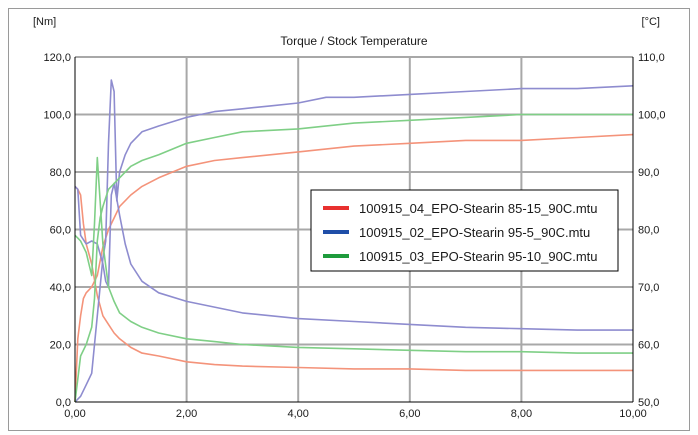 This screenshot has width=698, height=435. What do you see at coordinates (297, 414) in the screenshot?
I see `x-tick-label: 4,00` at bounding box center [297, 414].